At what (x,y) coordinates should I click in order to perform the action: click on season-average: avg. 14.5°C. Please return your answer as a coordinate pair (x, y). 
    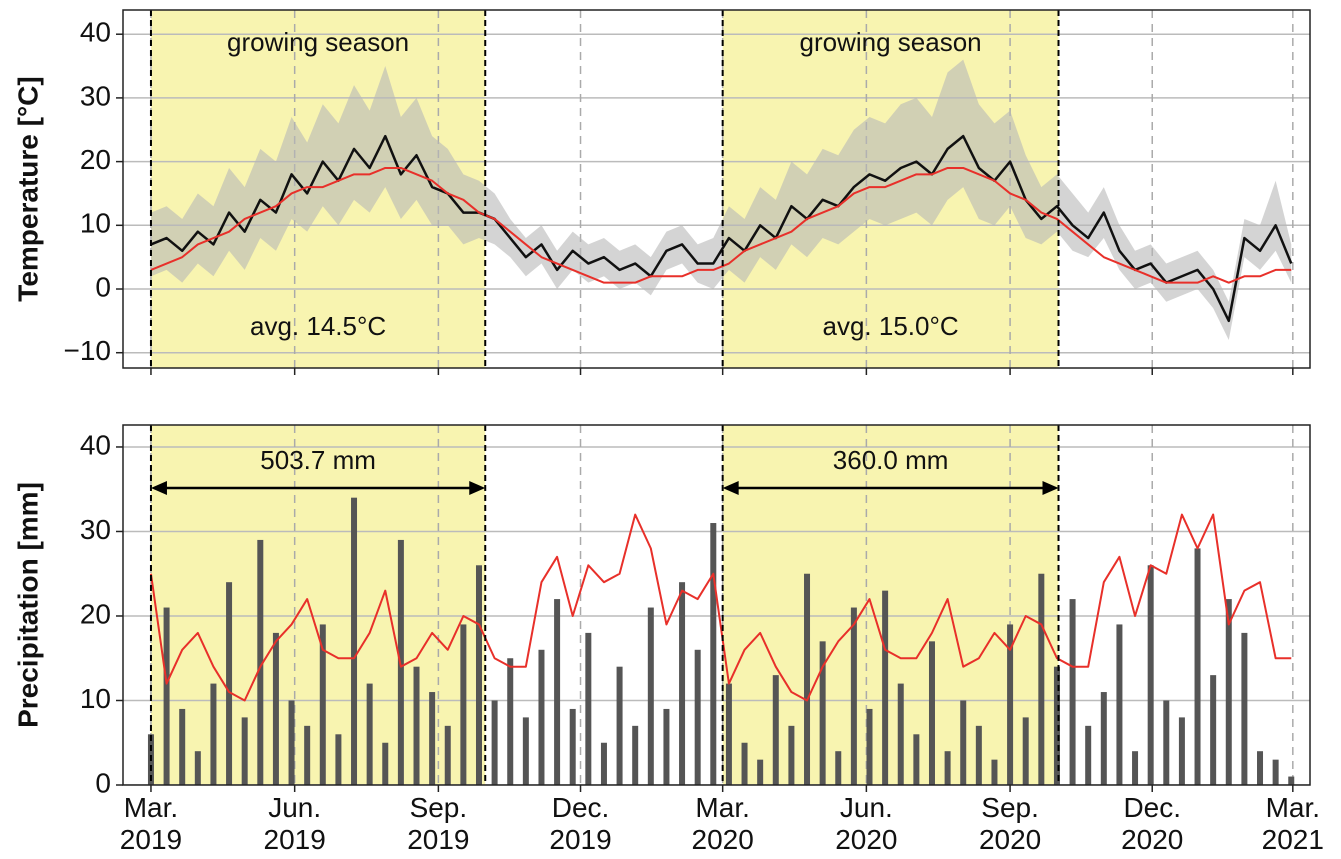
    Looking at the image, I should click on (318, 326).